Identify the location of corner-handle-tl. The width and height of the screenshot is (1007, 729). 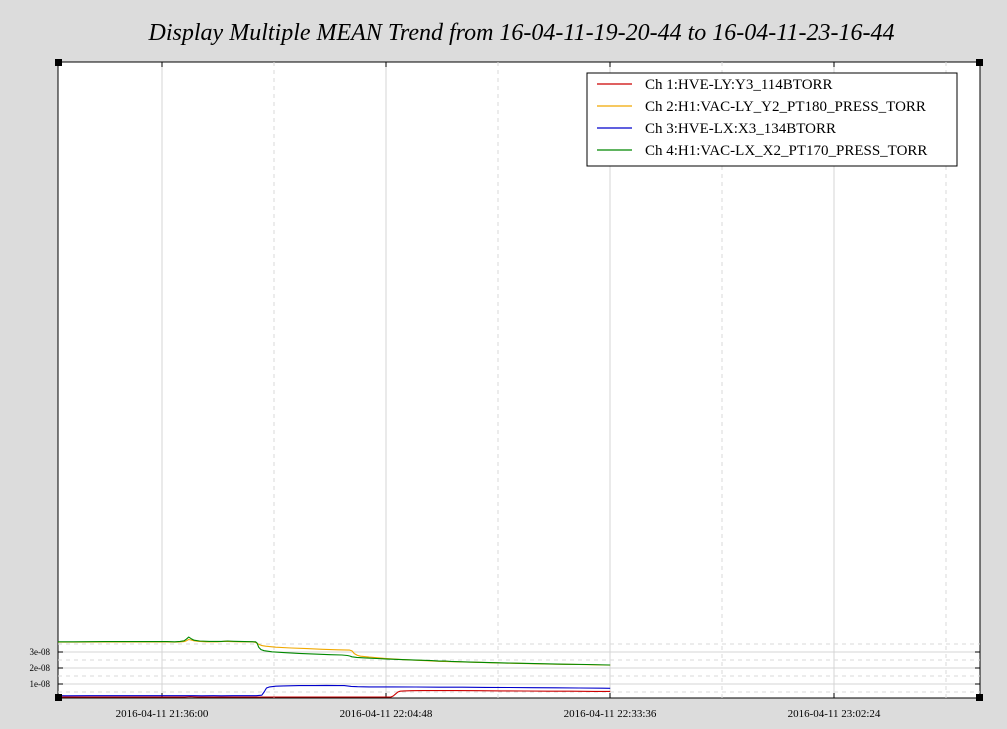
(58, 62).